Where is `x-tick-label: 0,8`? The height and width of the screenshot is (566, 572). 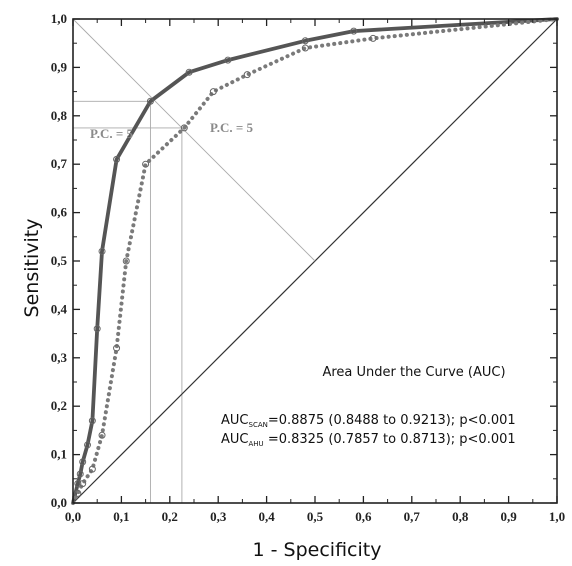 x-tick-label: 0,8 is located at coordinates (460, 516).